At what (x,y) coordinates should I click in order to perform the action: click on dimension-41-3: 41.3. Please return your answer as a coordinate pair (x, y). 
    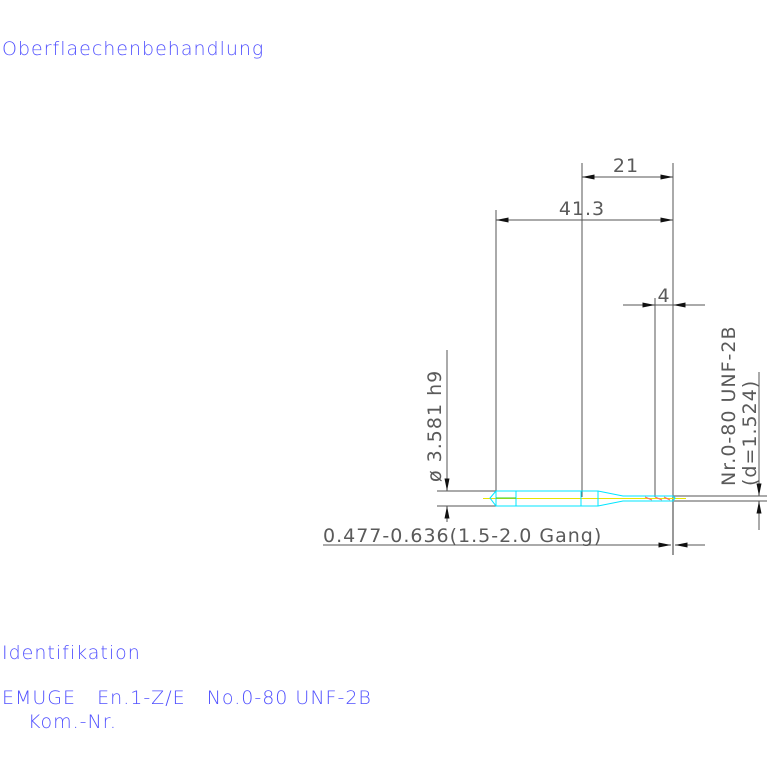
    Looking at the image, I should click on (584, 210).